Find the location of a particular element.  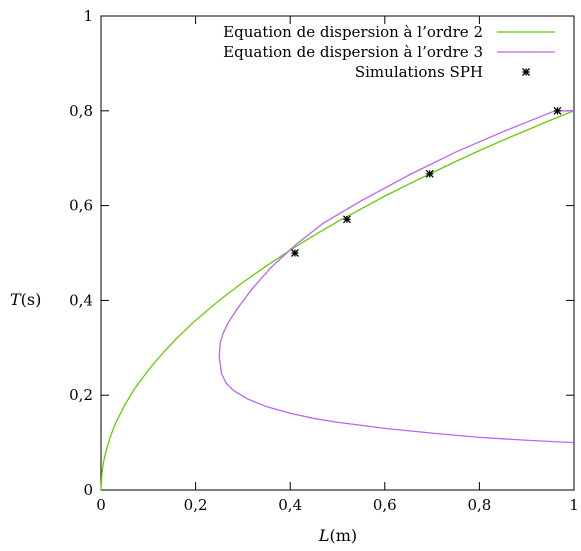

y-tick-labels: 0 0,2 0,4 0,6 0,8 1 is located at coordinates (81, 253).